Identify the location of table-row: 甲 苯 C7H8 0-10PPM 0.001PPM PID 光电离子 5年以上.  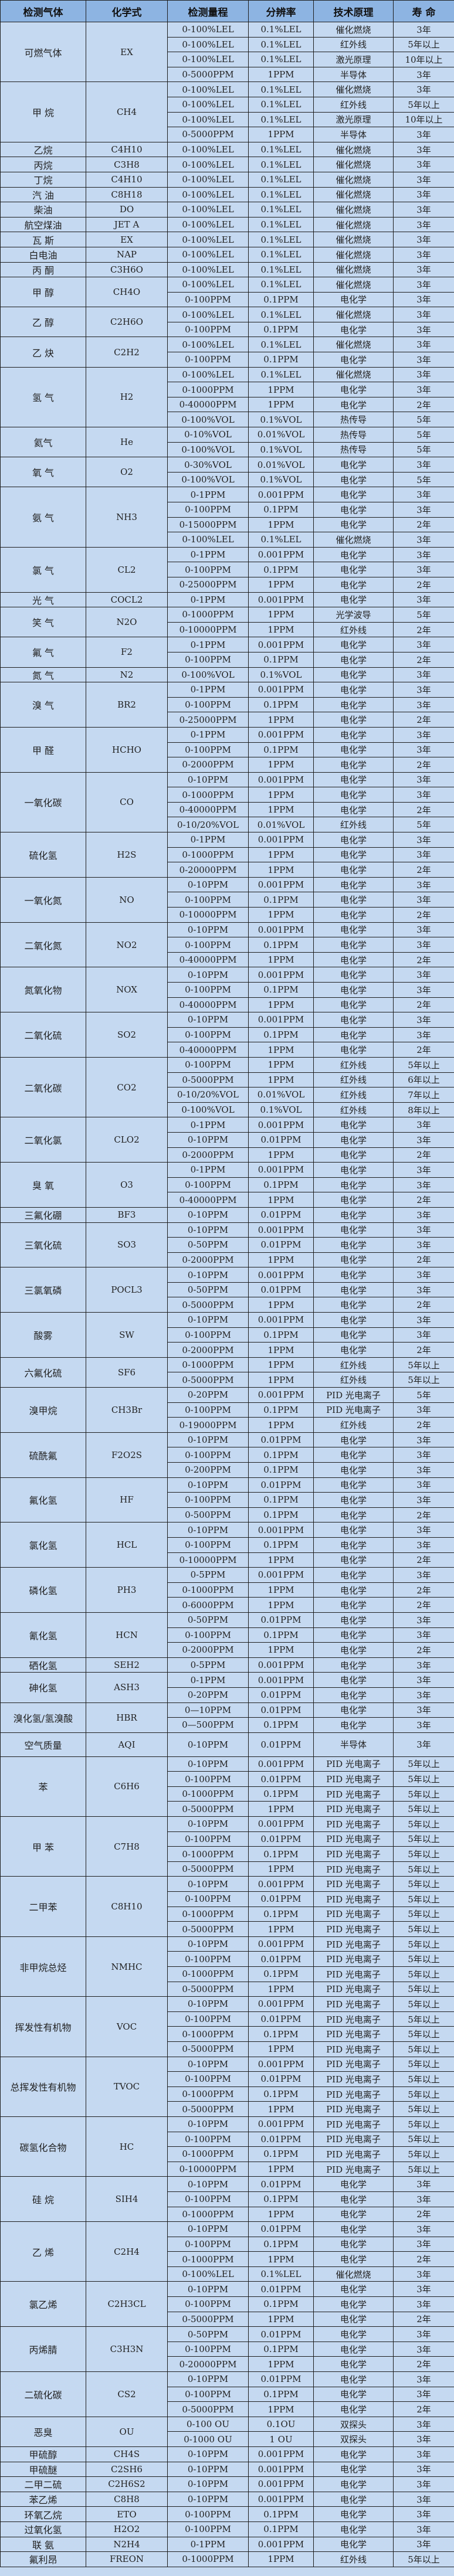
(227, 1847).